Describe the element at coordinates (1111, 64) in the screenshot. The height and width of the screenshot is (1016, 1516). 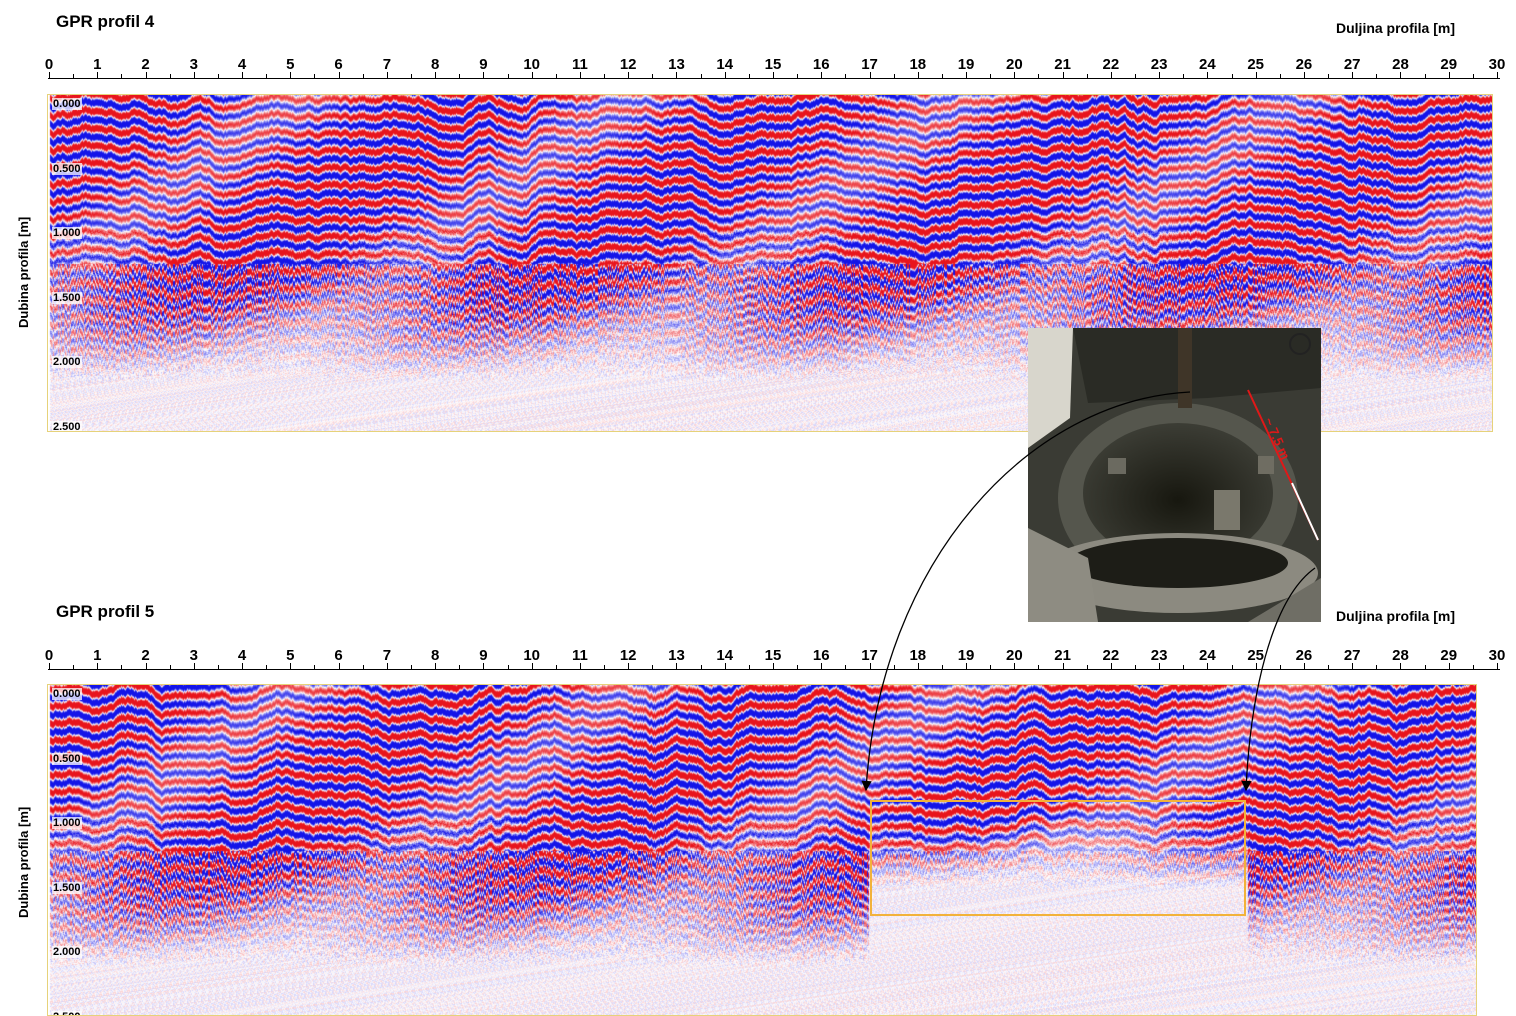
I see `x-tick-label: 22` at that location.